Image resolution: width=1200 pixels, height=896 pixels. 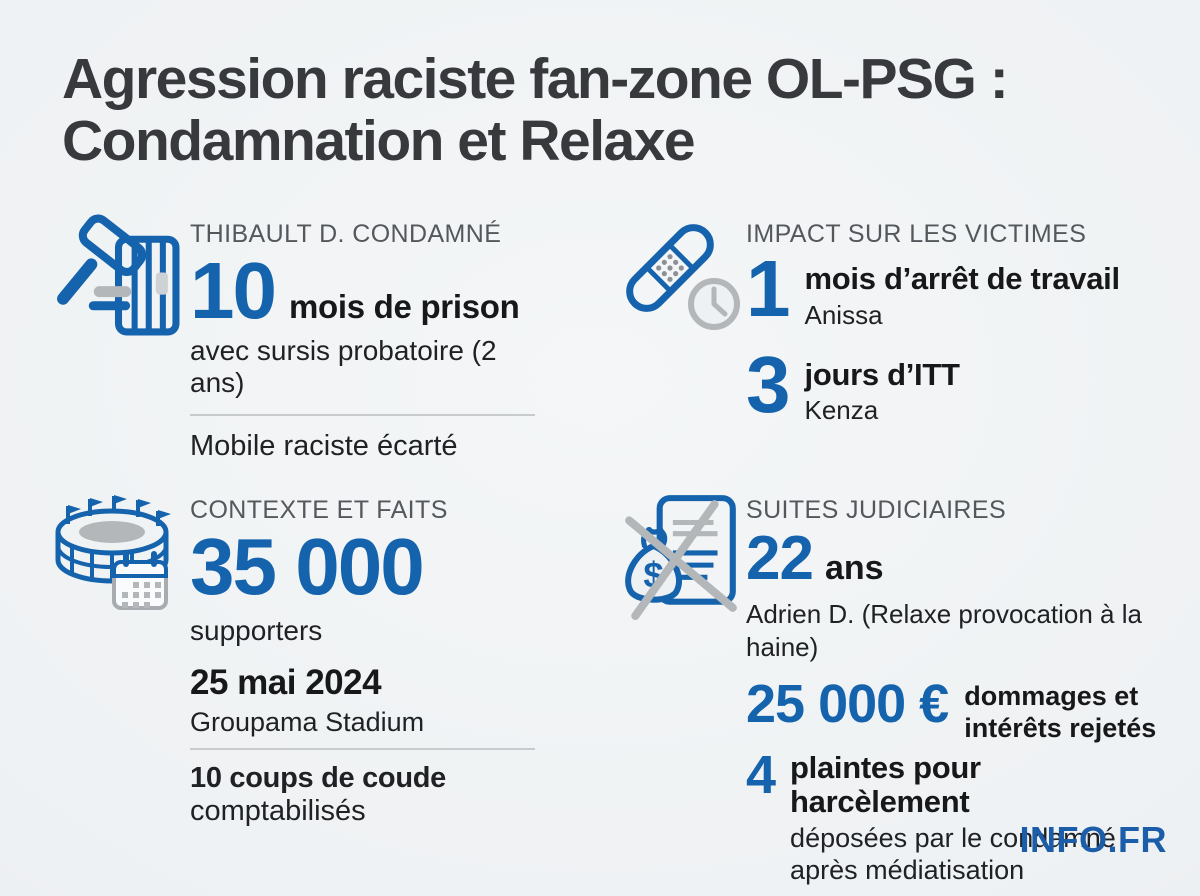 What do you see at coordinates (681, 556) in the screenshot?
I see `crossed-moneybag-document-icon: $` at bounding box center [681, 556].